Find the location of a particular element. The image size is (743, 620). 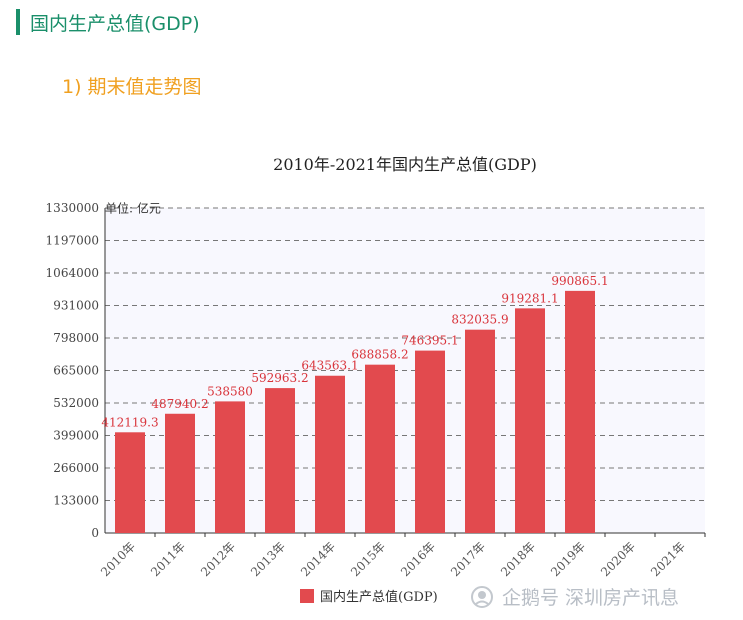

x-tick-label: 2020年 is located at coordinates (618, 559).